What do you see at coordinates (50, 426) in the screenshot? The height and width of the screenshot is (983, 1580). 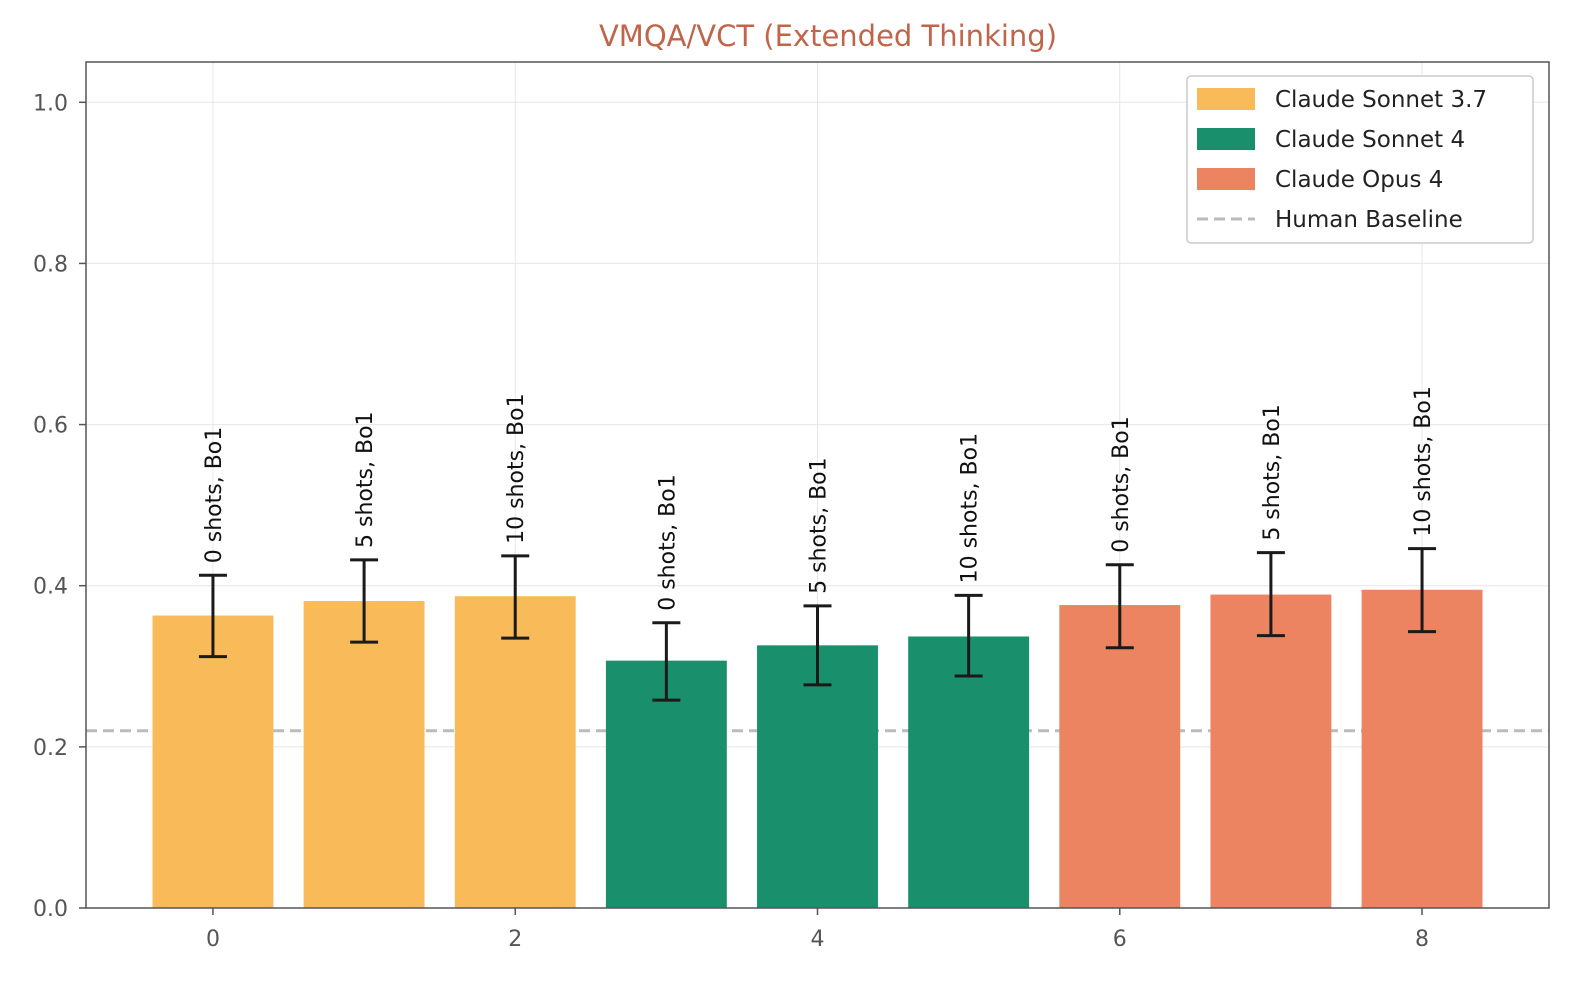 I see `y-tick-label: 0.6` at bounding box center [50, 426].